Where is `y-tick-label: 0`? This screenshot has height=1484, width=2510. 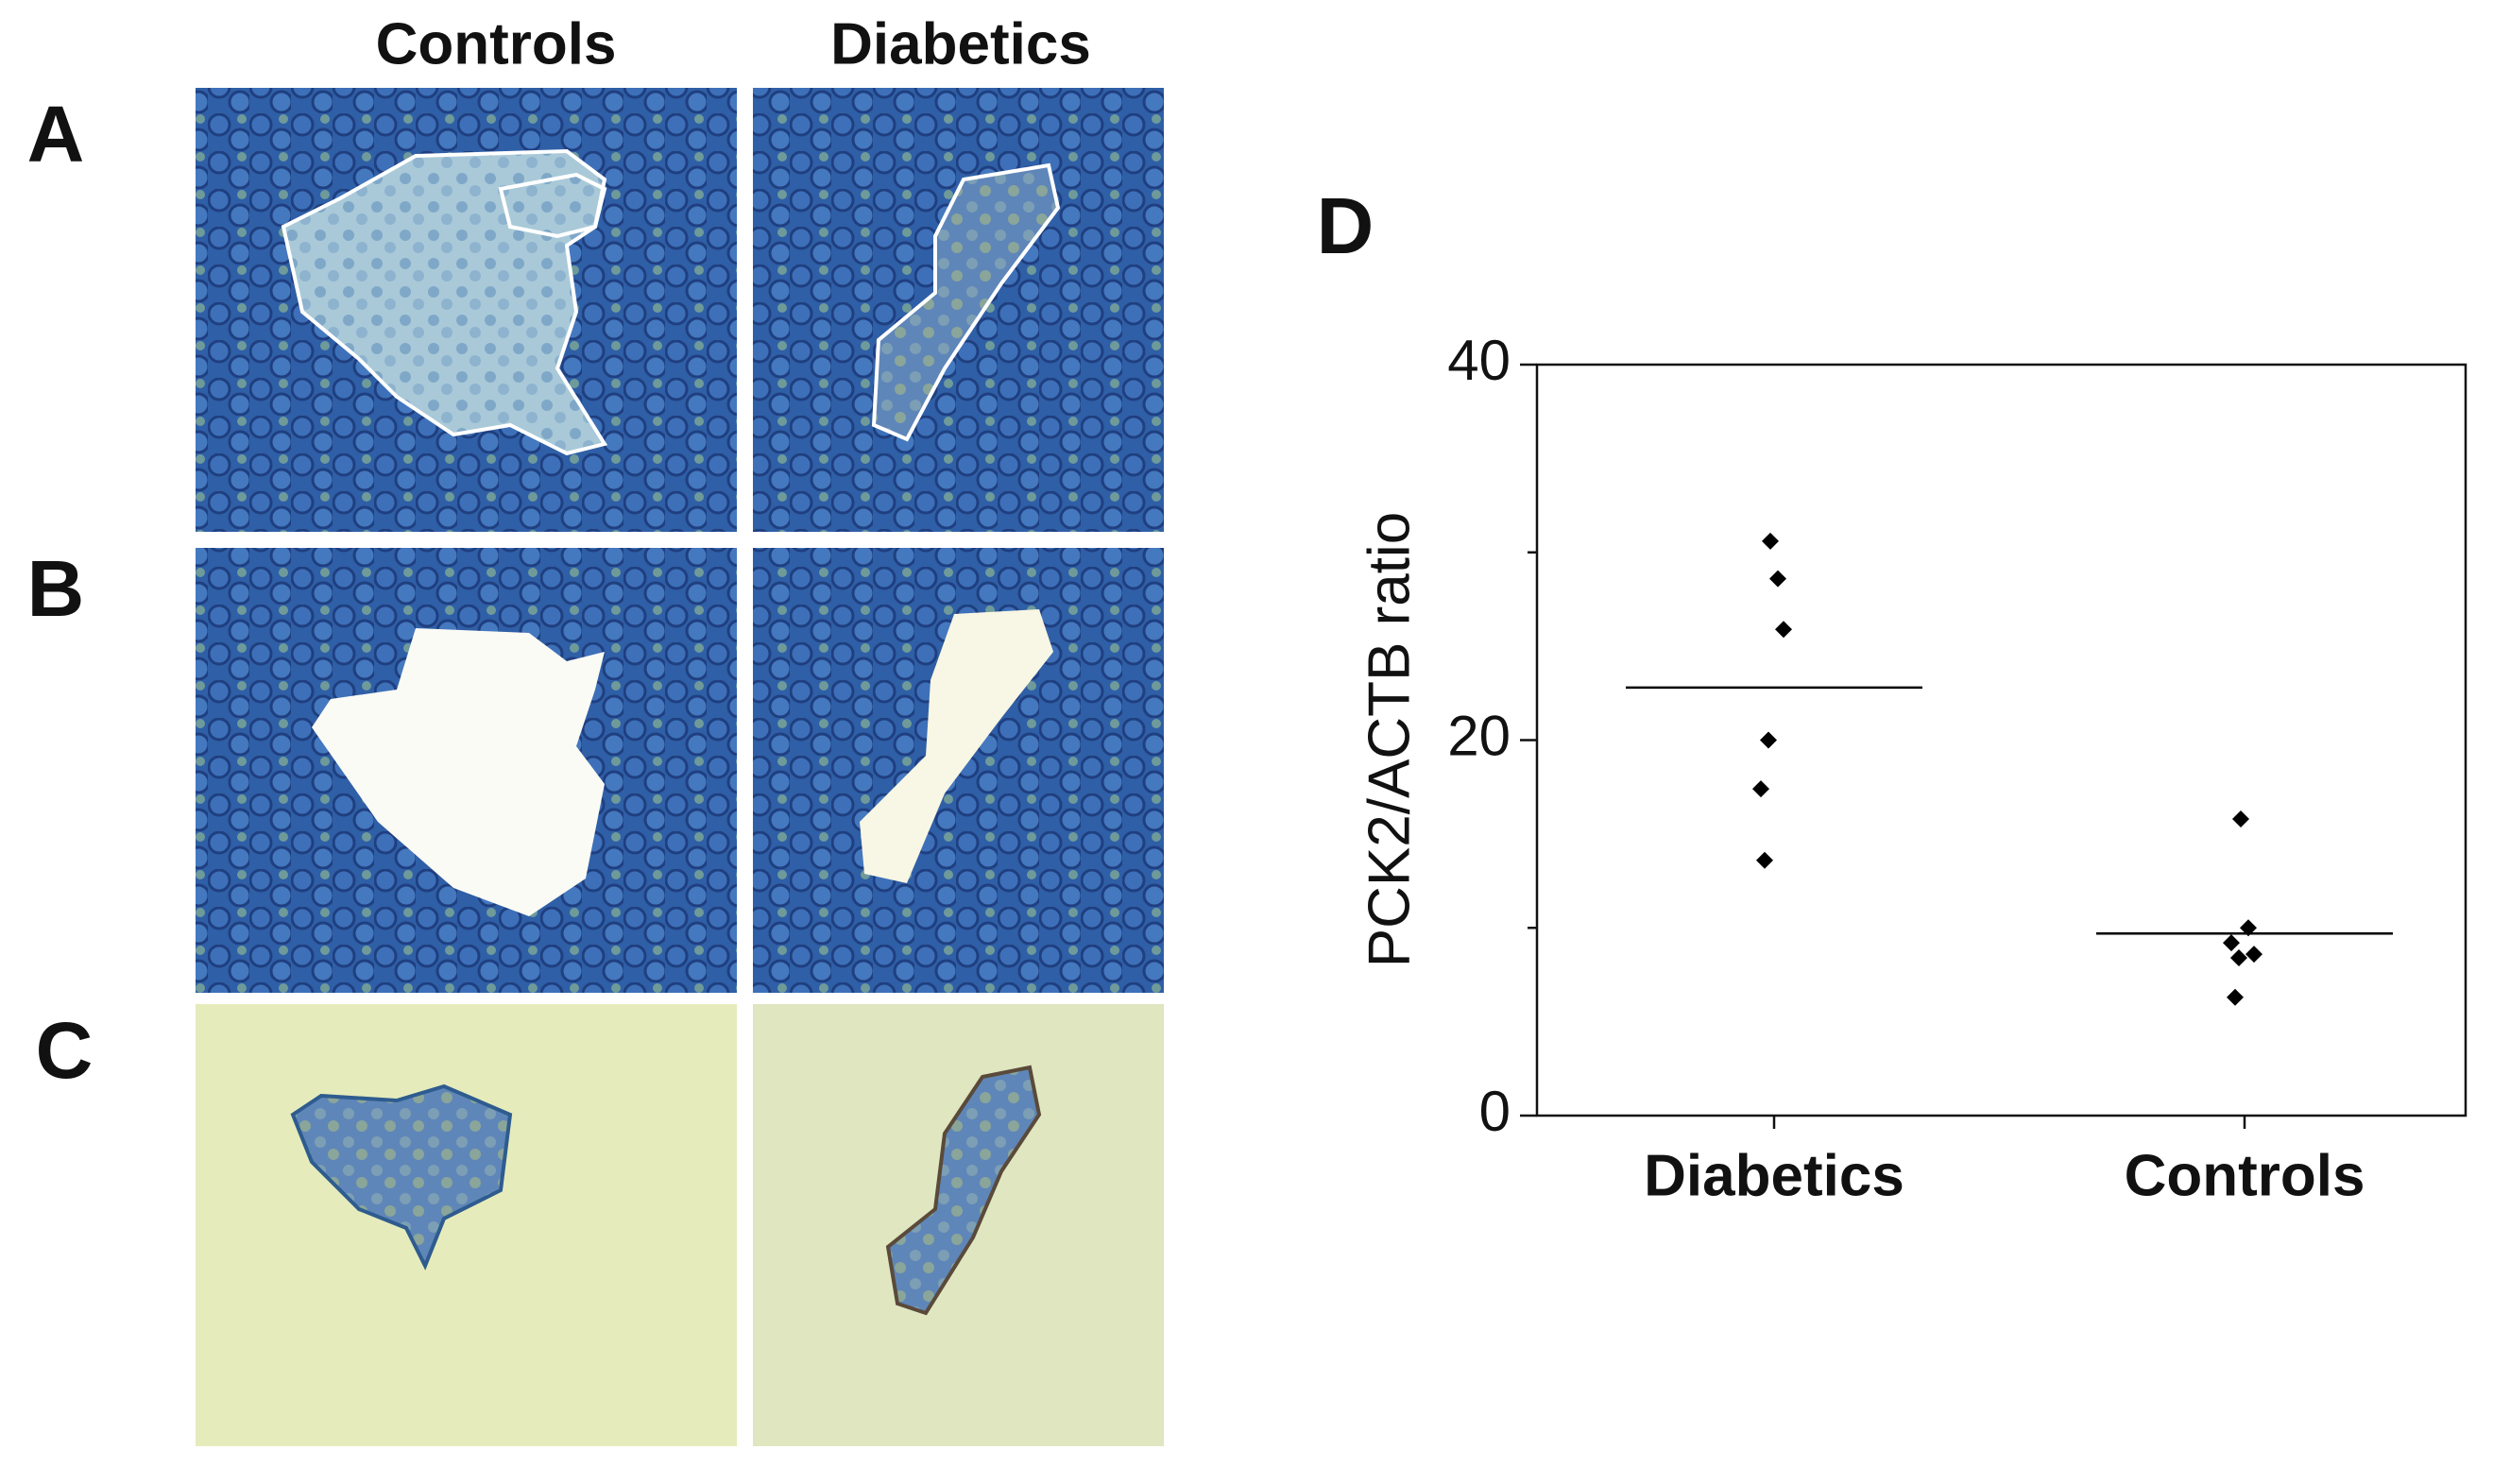
y-tick-label: 0 is located at coordinates (1495, 1111).